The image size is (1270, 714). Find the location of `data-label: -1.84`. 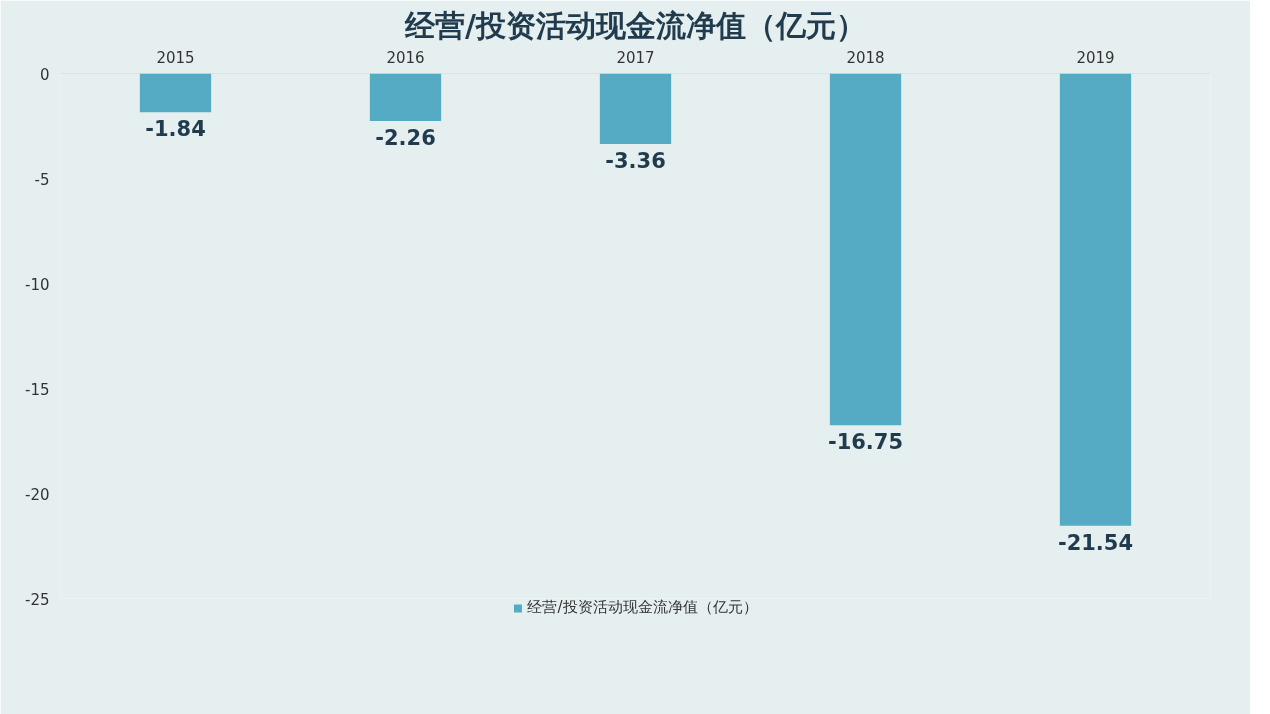

data-label: -1.84 is located at coordinates (175, 129).